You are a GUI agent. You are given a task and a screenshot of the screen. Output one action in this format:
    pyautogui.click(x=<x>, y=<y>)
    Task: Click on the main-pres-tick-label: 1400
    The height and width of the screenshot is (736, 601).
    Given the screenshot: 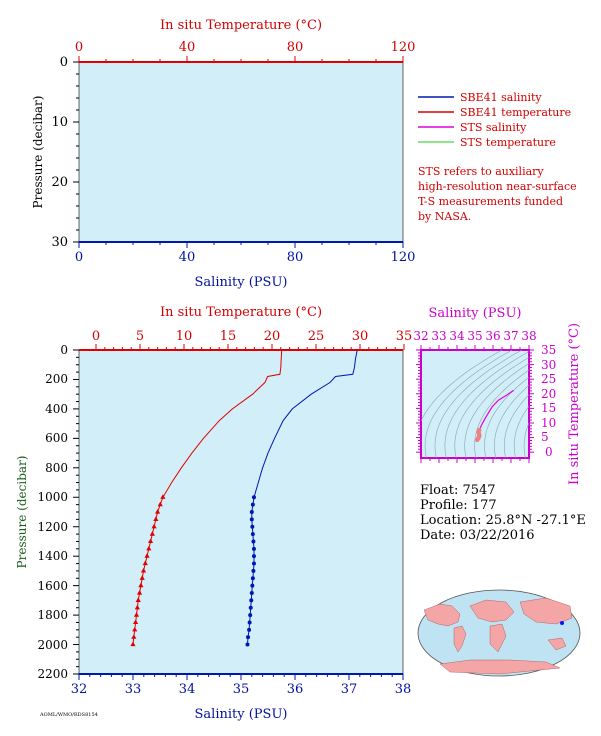 What is the action you would take?
    pyautogui.click(x=52, y=556)
    